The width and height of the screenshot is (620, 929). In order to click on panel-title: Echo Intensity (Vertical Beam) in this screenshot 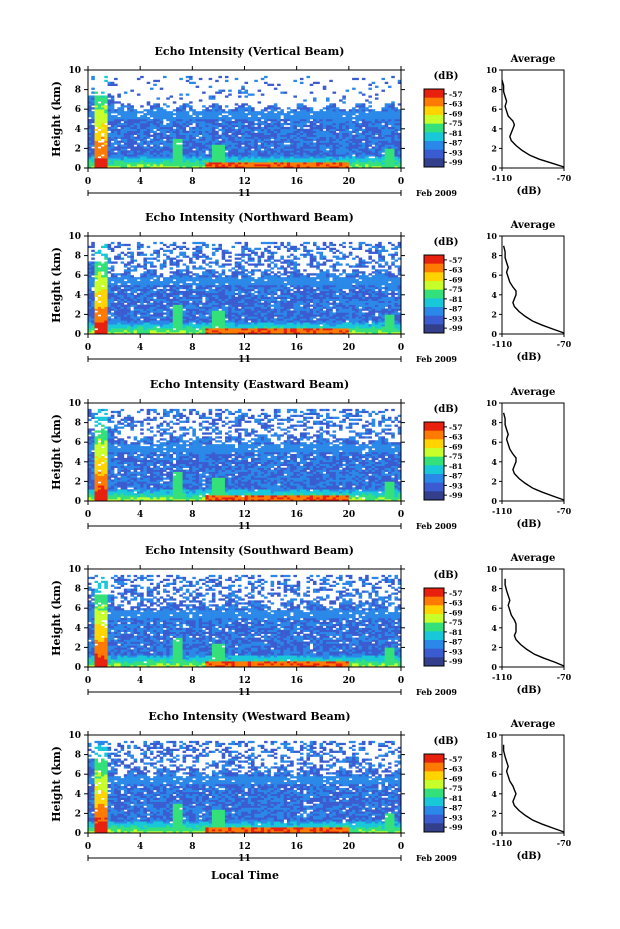, I will do `click(249, 51)`.